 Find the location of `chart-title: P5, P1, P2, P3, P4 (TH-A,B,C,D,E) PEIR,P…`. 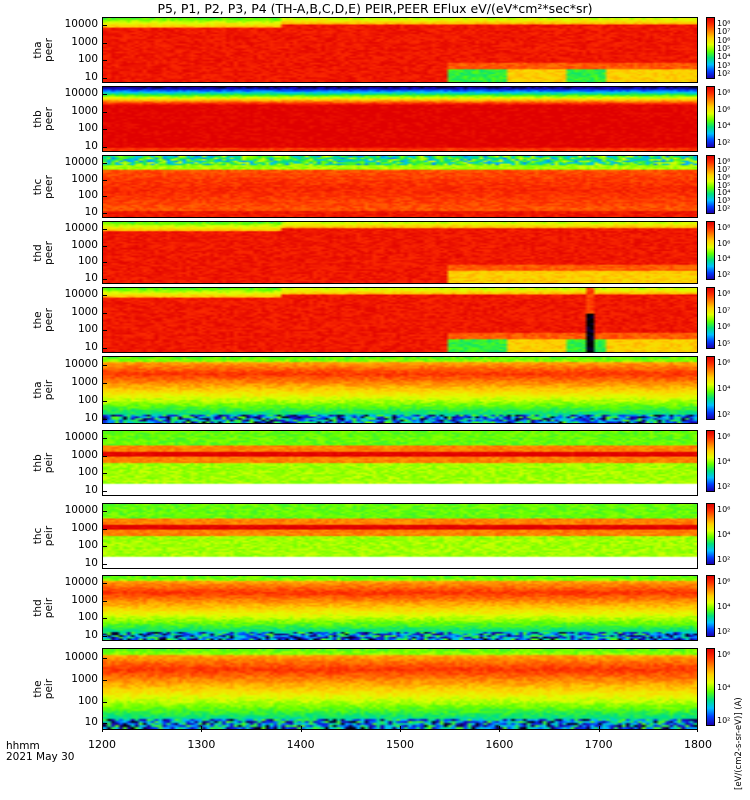

chart-title: P5, P1, P2, P3, P4 (TH-A,B,C,D,E) PEIR,P… is located at coordinates (375, 8).